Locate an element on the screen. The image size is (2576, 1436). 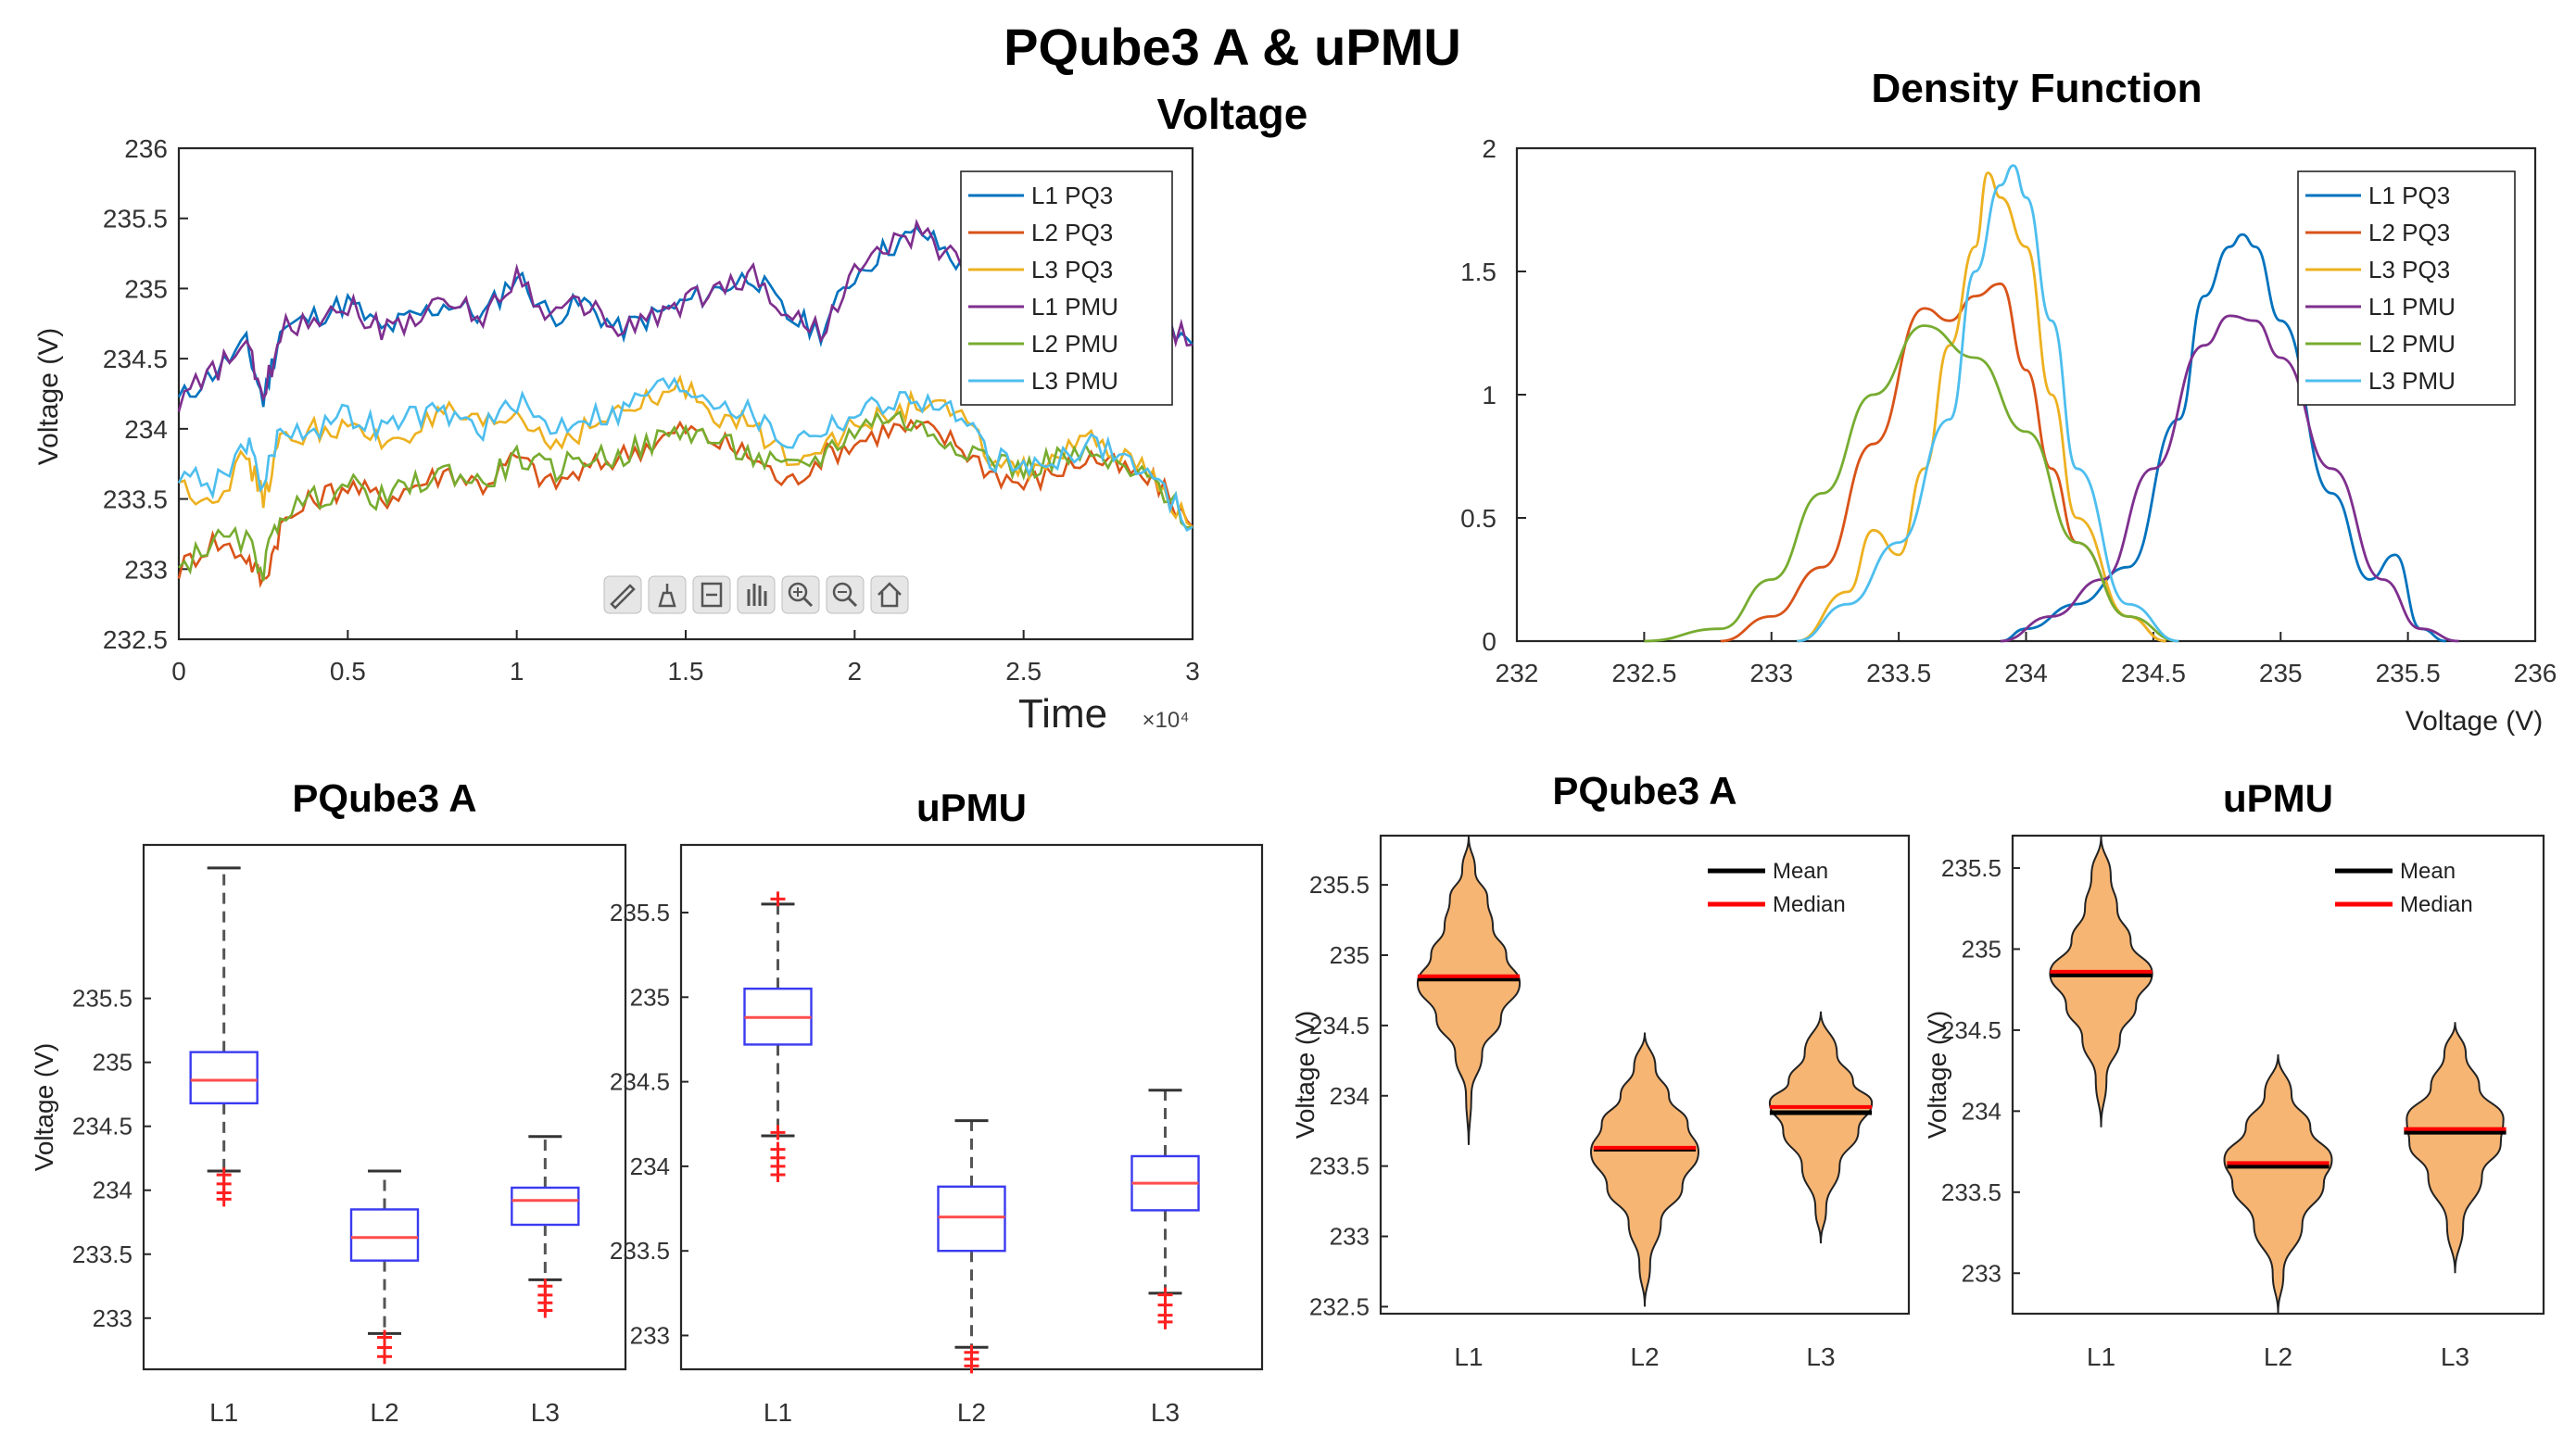
density-ytick-label: 1 is located at coordinates (1489, 395).